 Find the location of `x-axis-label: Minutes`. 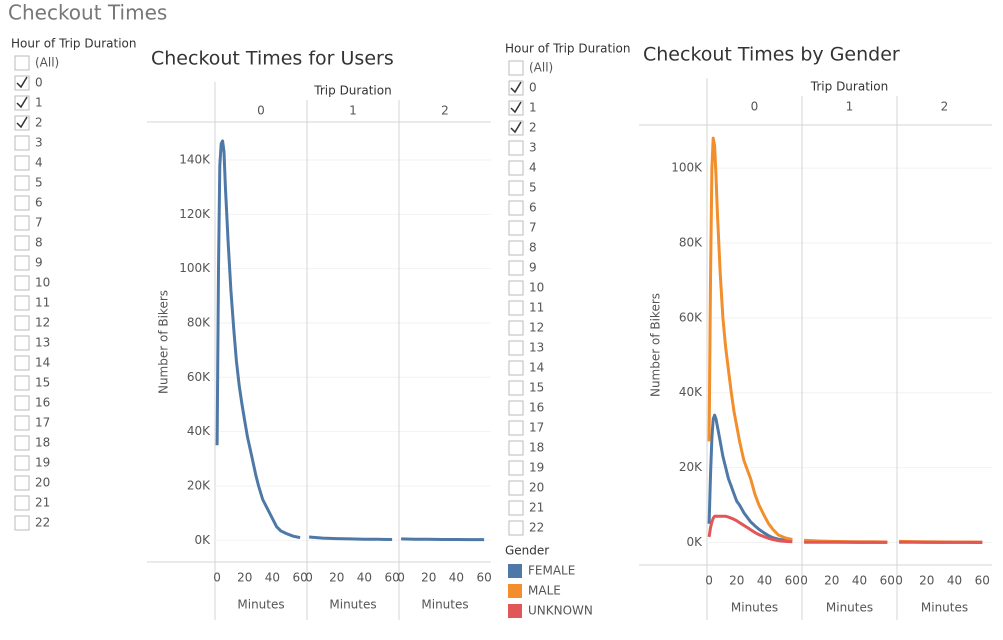

x-axis-label: Minutes is located at coordinates (260, 605).